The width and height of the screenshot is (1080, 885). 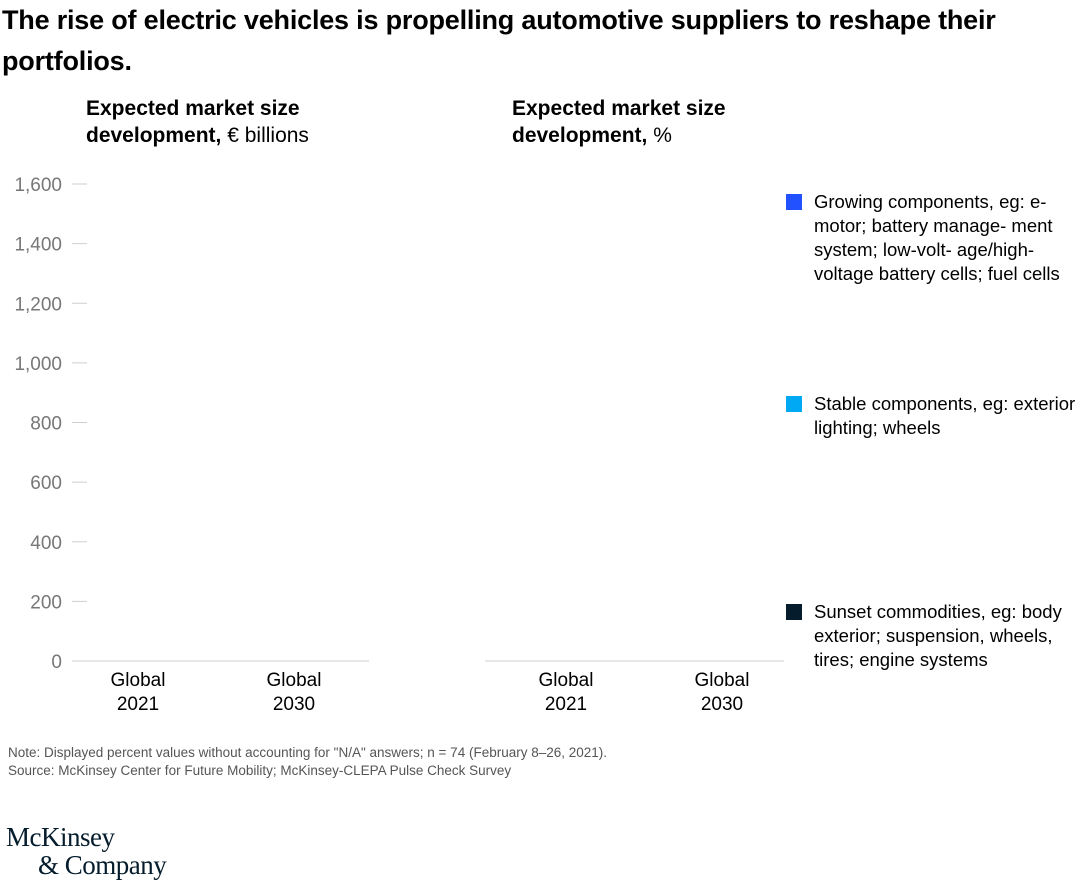 What do you see at coordinates (265, 135) in the screenshot?
I see `left-subtitle-unit: € billions` at bounding box center [265, 135].